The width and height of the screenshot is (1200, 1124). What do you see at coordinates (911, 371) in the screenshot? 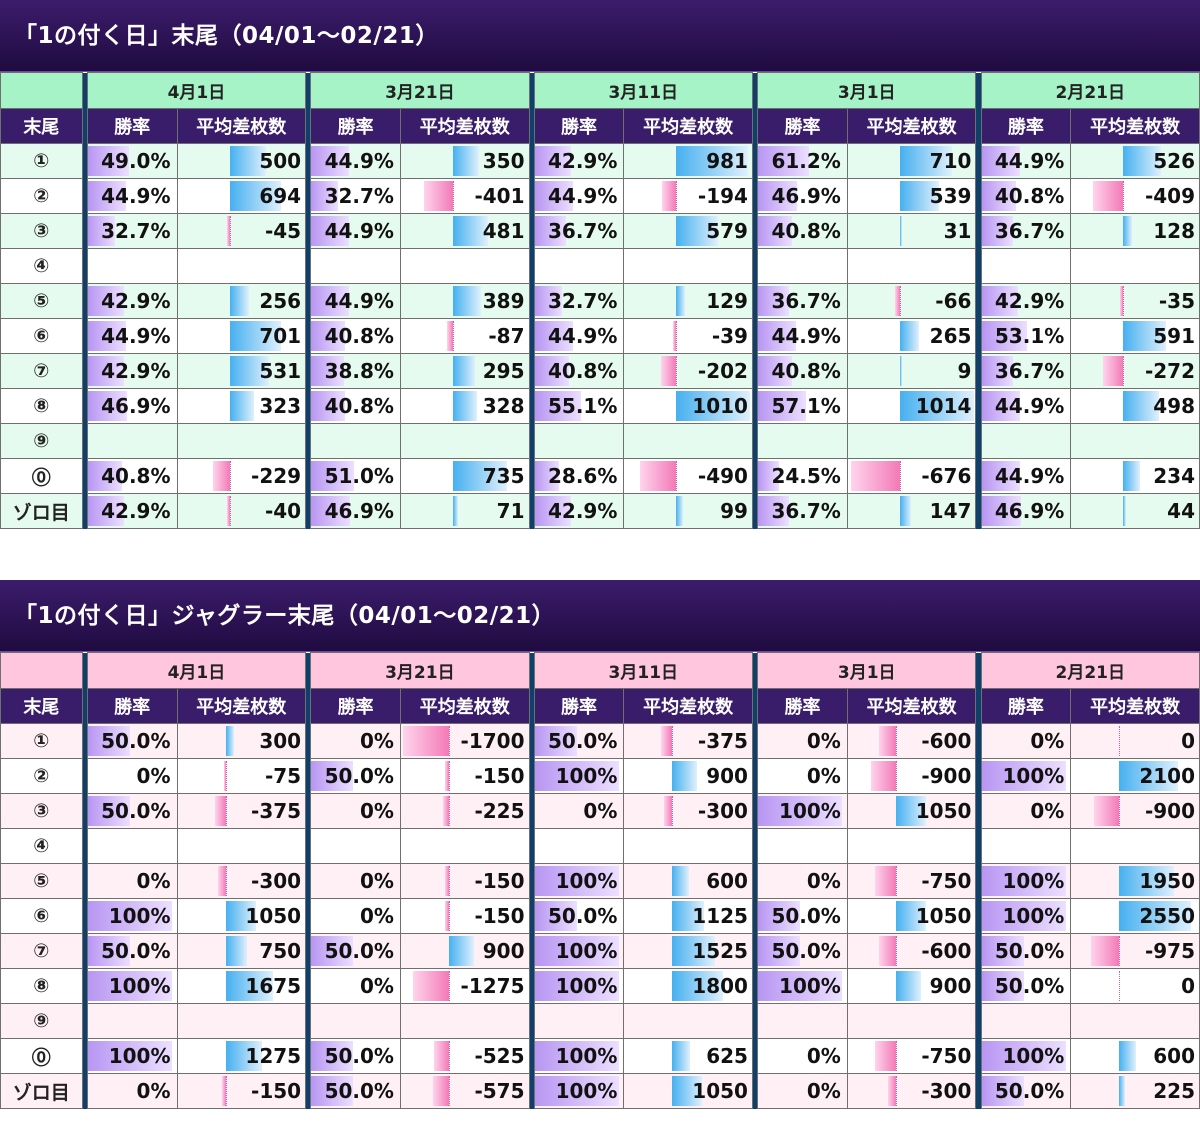
I see `avg-diff-cell: 9` at bounding box center [911, 371].